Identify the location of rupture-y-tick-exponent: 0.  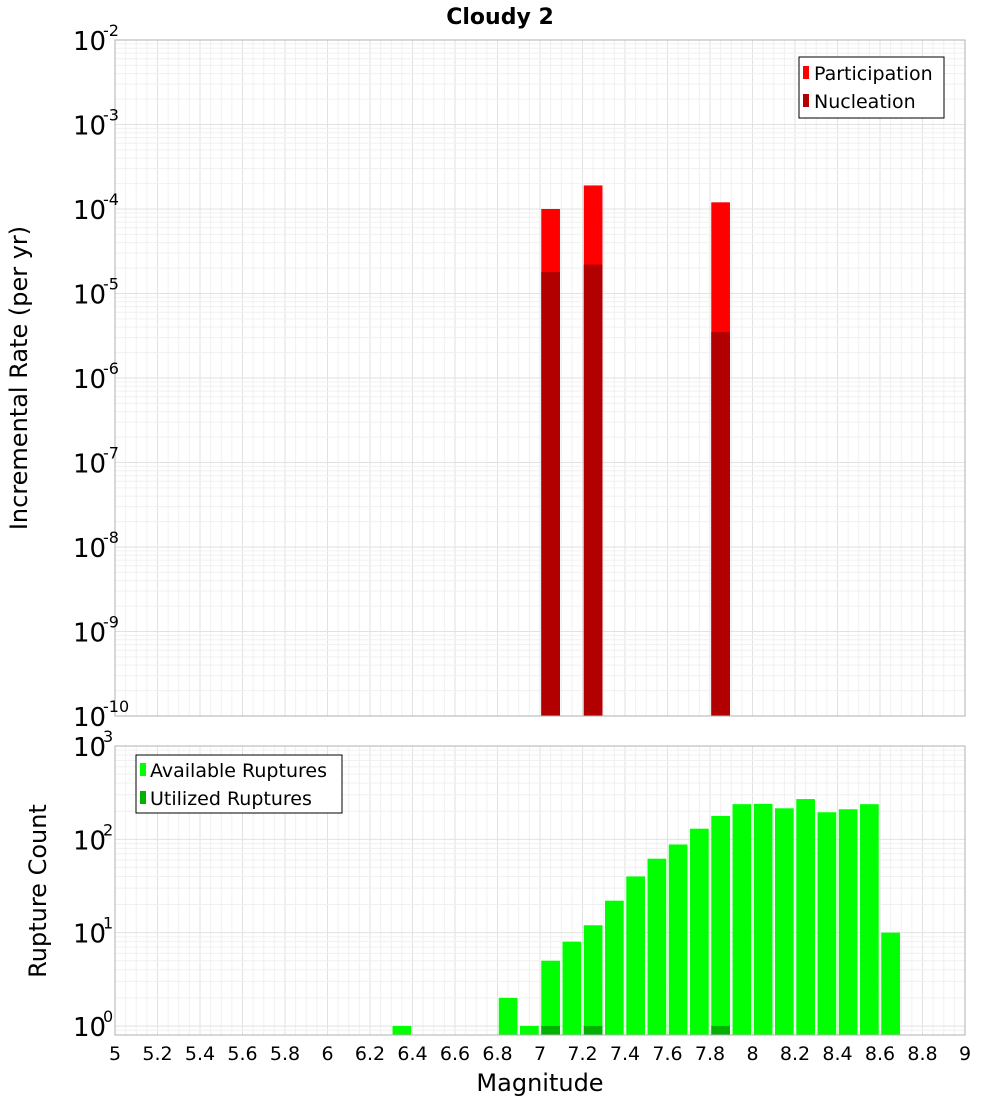
(108, 1016).